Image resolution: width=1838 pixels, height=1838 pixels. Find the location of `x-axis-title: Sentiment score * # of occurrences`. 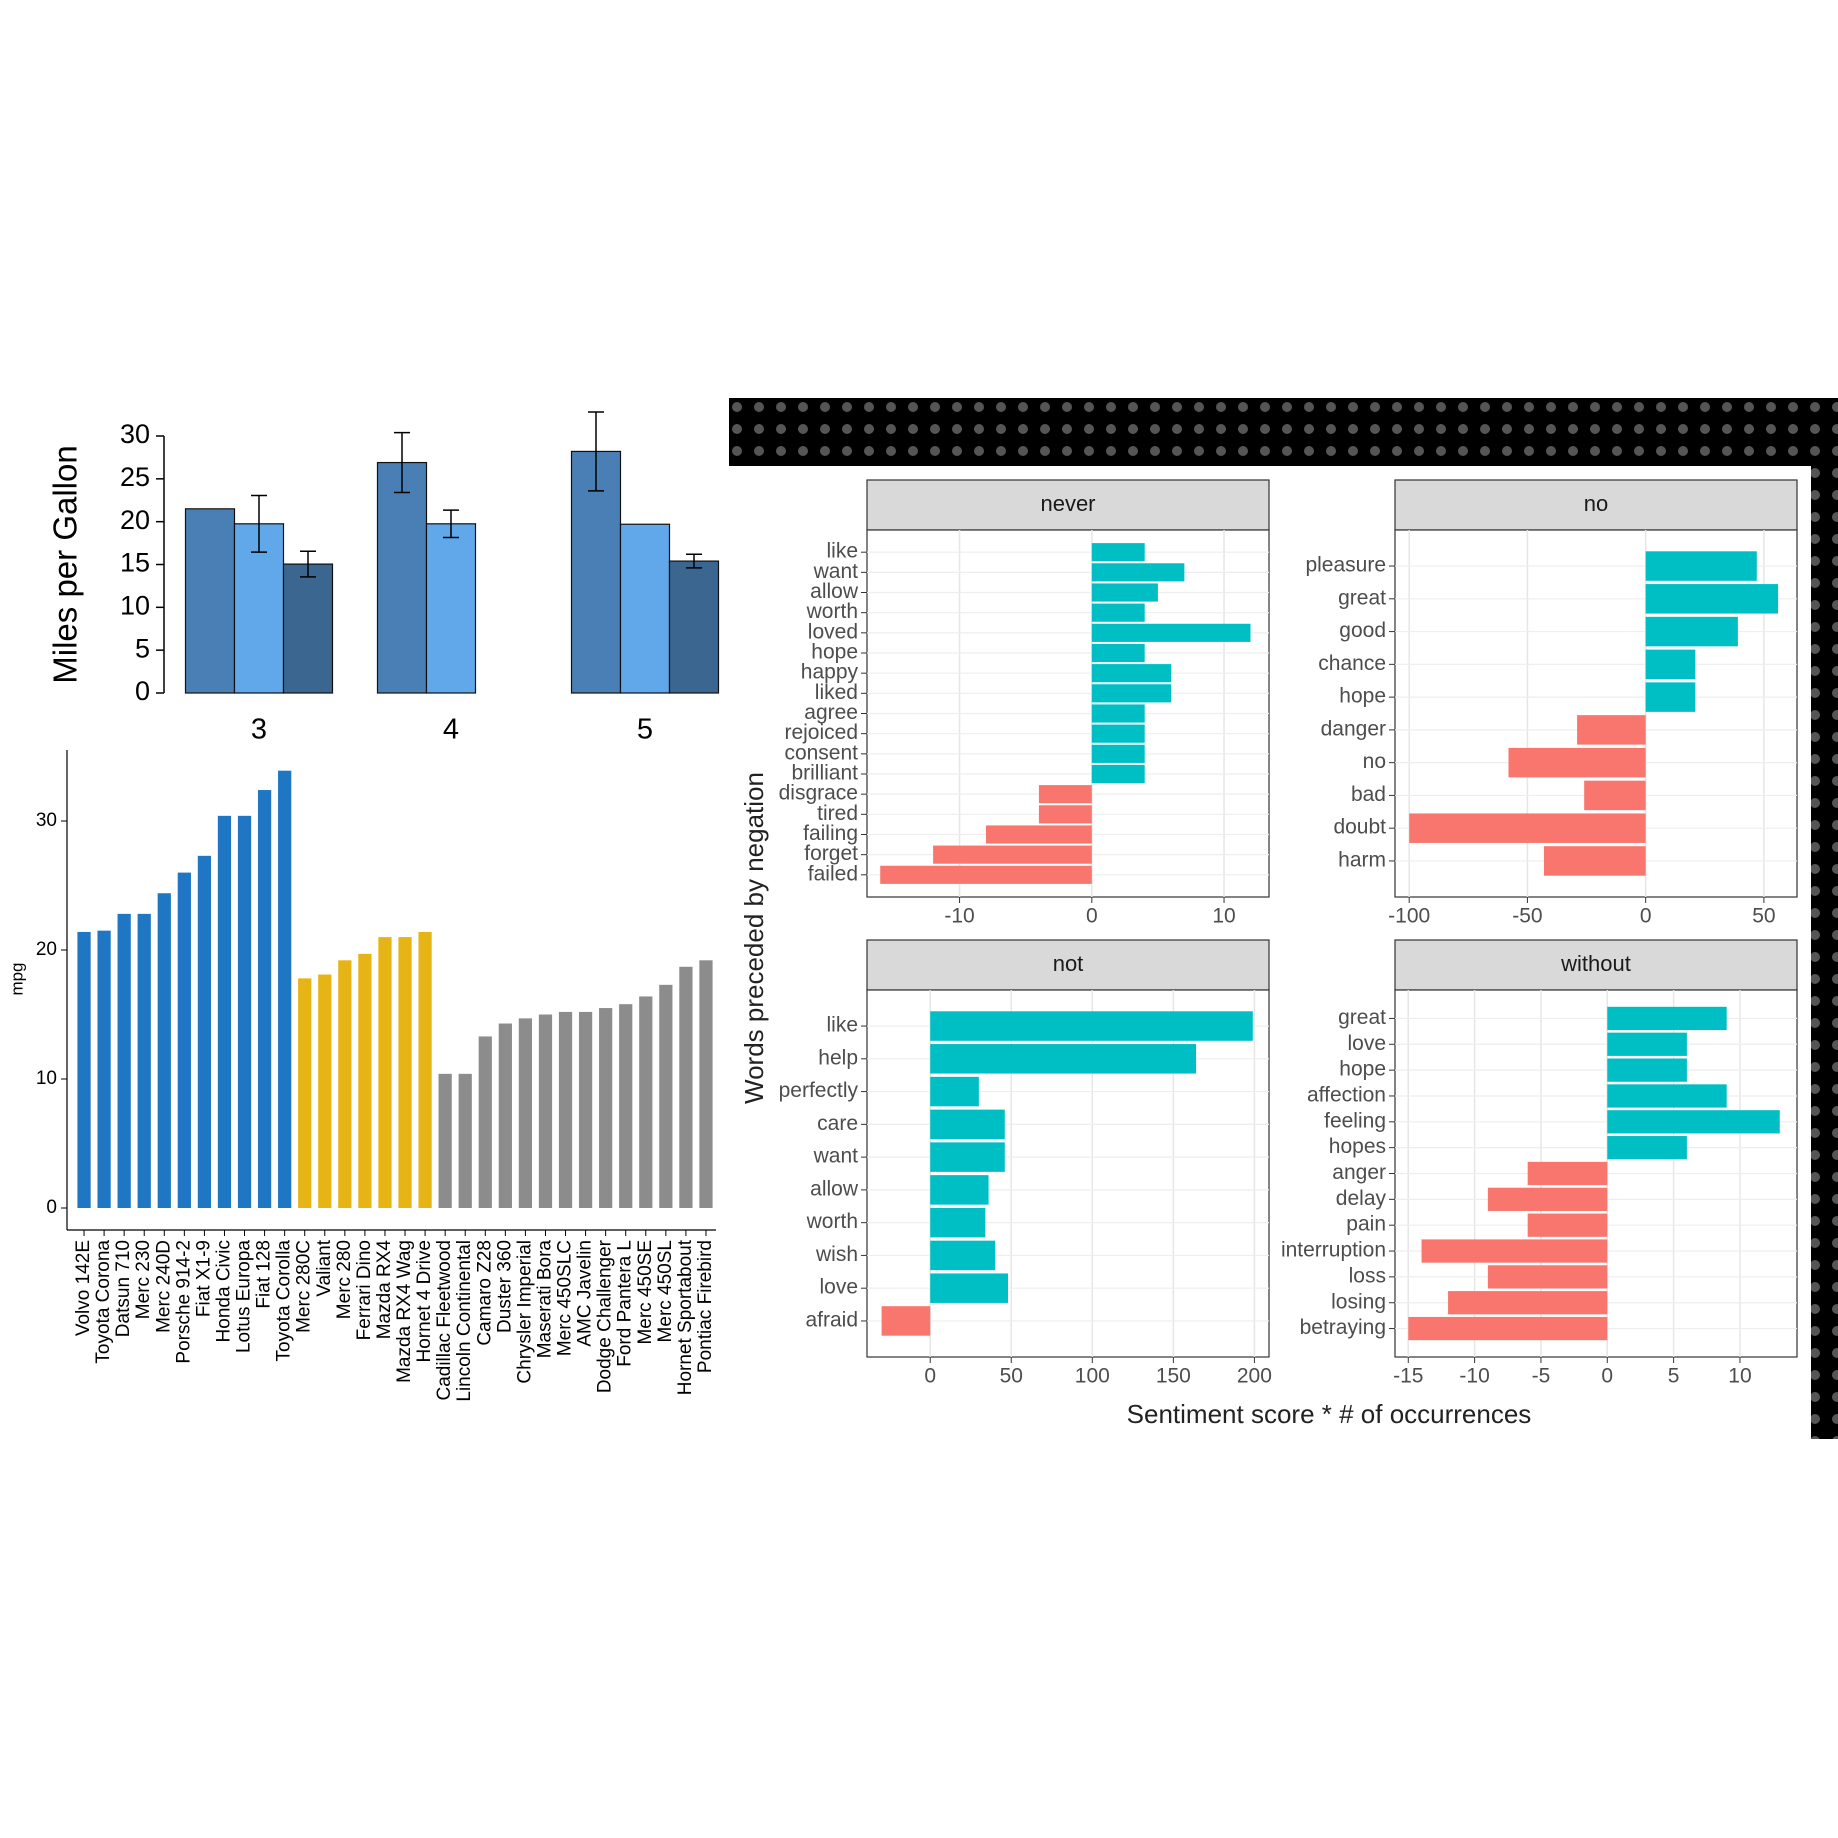

x-axis-title: Sentiment score * # of occurrences is located at coordinates (1329, 1414).